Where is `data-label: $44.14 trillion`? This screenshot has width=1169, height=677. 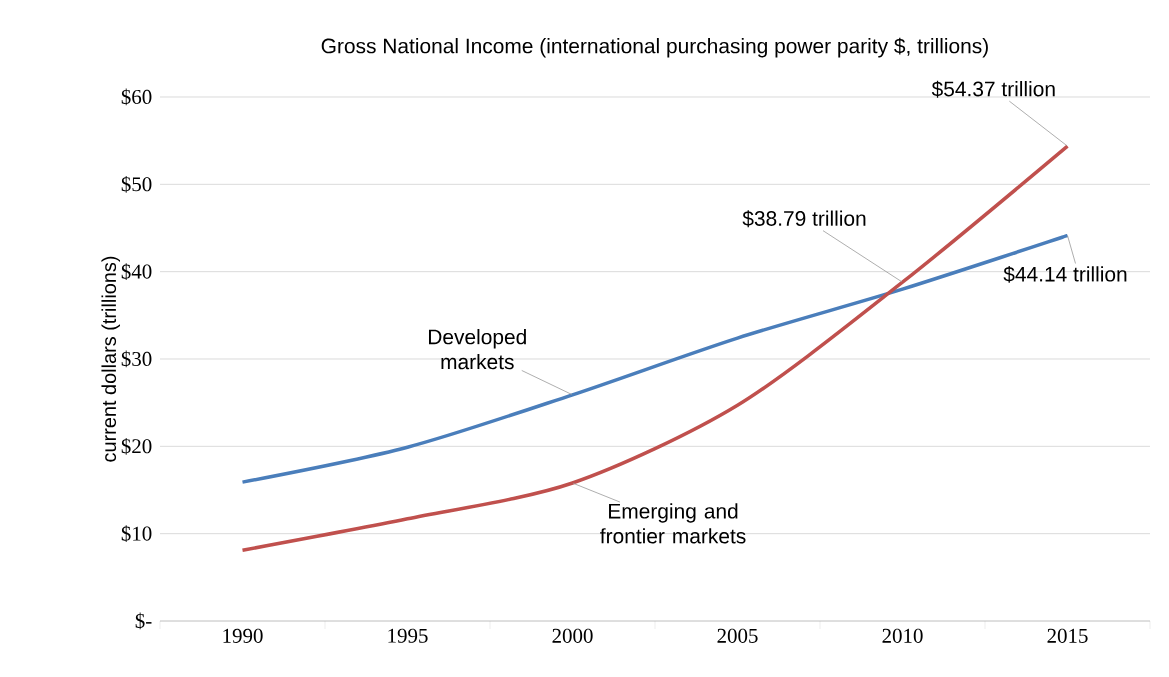
data-label: $44.14 trillion is located at coordinates (1065, 274).